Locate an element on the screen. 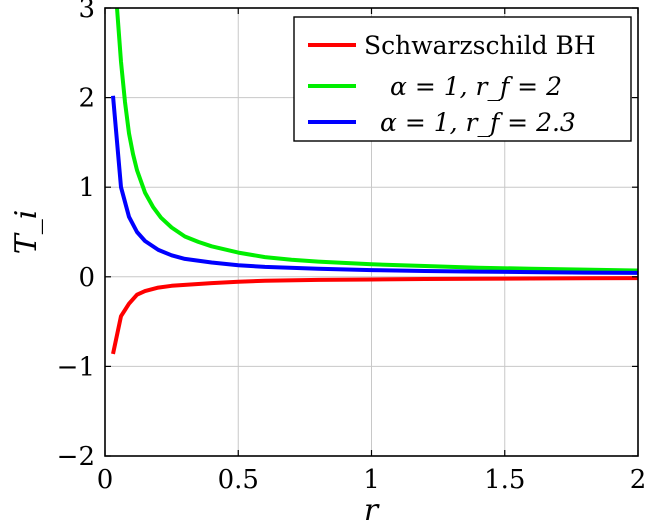  x-axis-label: r is located at coordinates (372, 509).